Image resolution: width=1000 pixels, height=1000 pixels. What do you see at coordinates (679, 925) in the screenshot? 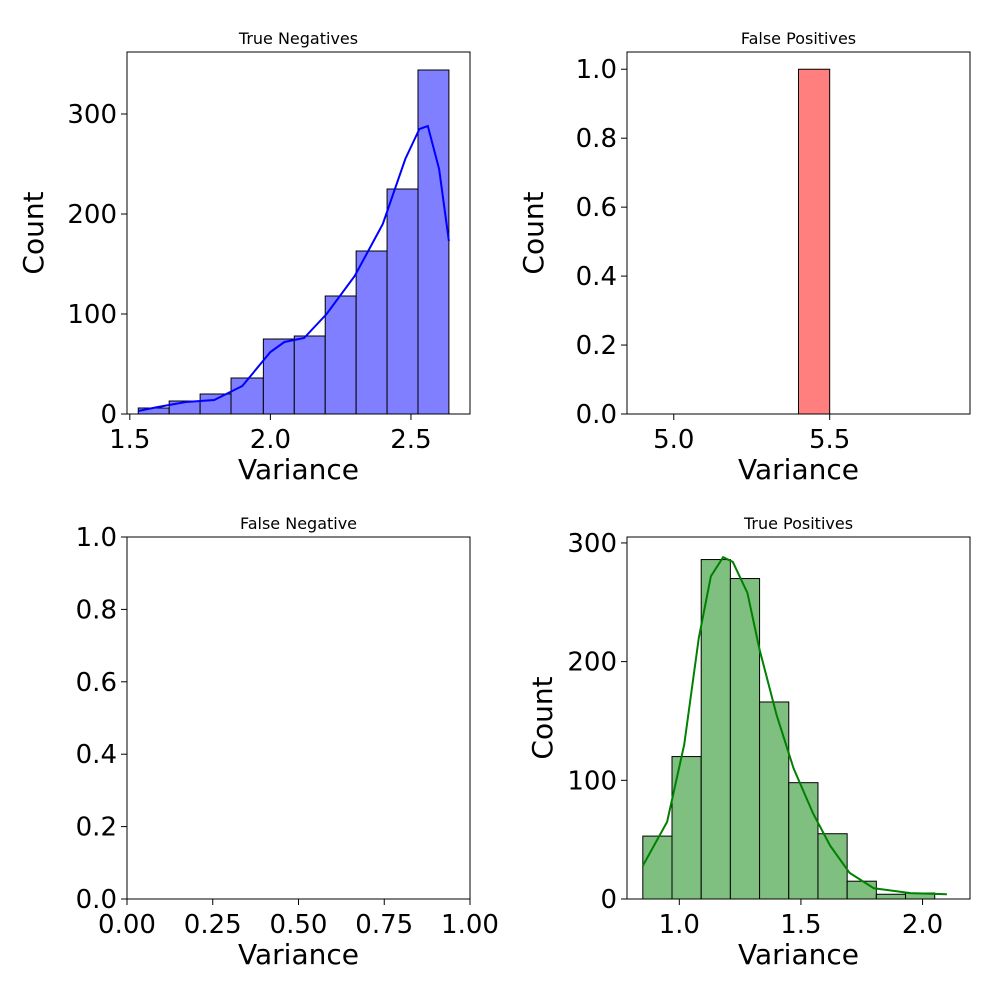
I see `x-tick-label: 1.0` at bounding box center [679, 925].